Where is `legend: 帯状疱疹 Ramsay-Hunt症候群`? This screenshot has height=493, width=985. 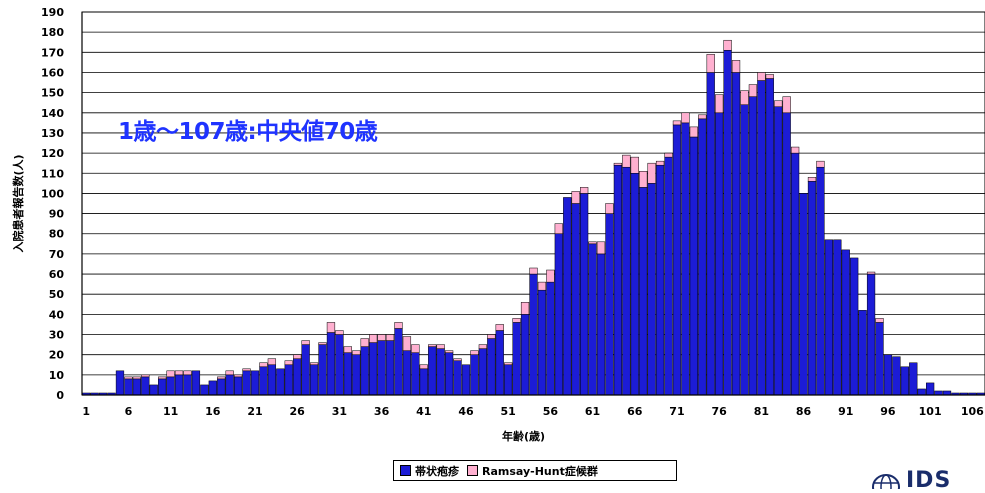
legend: 帯状疱疹 Ramsay-Hunt症候群 is located at coordinates (535, 470).